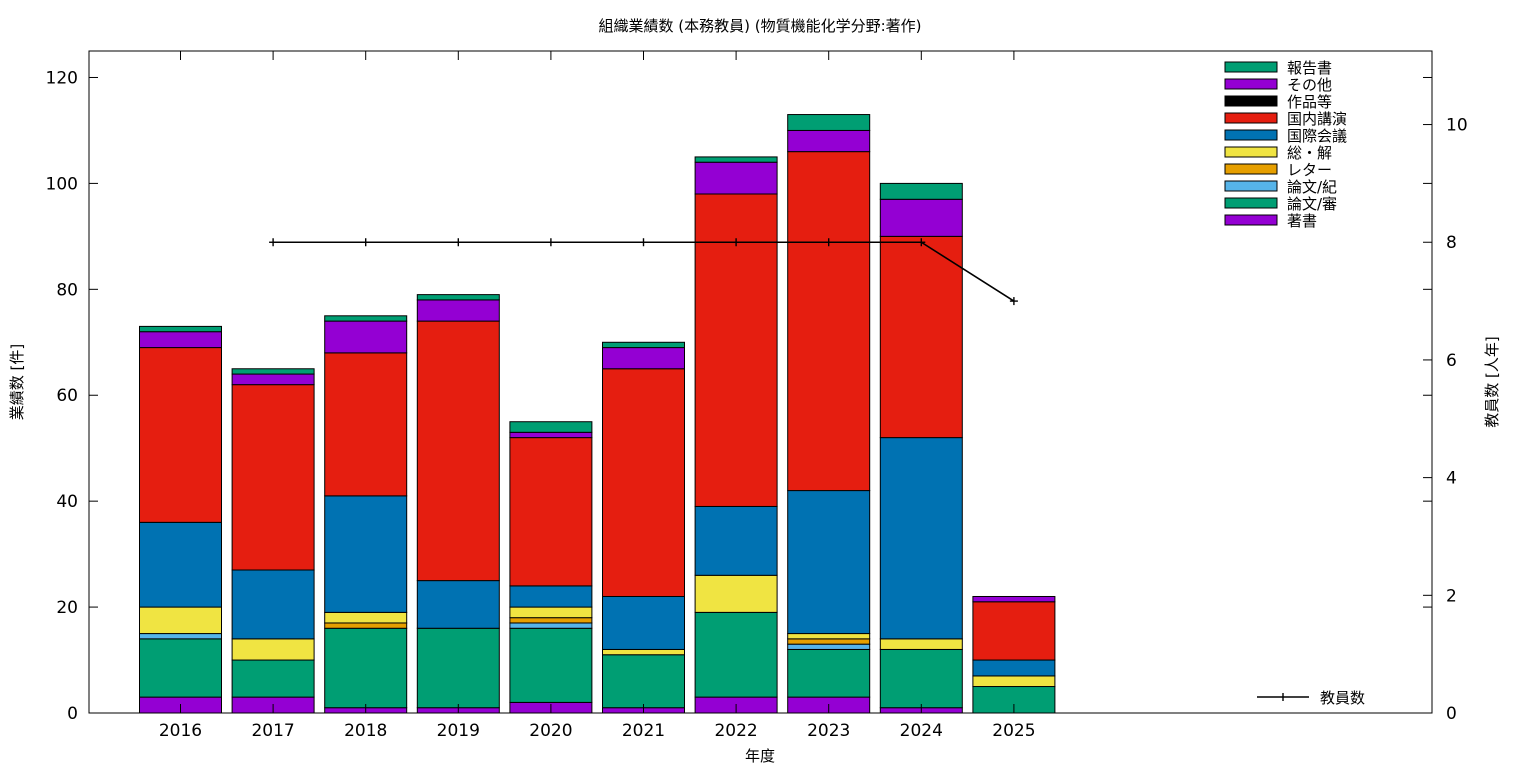 The width and height of the screenshot is (1536, 768). What do you see at coordinates (17, 382) in the screenshot?
I see `y-axis-label: 業績数 [件]` at bounding box center [17, 382].